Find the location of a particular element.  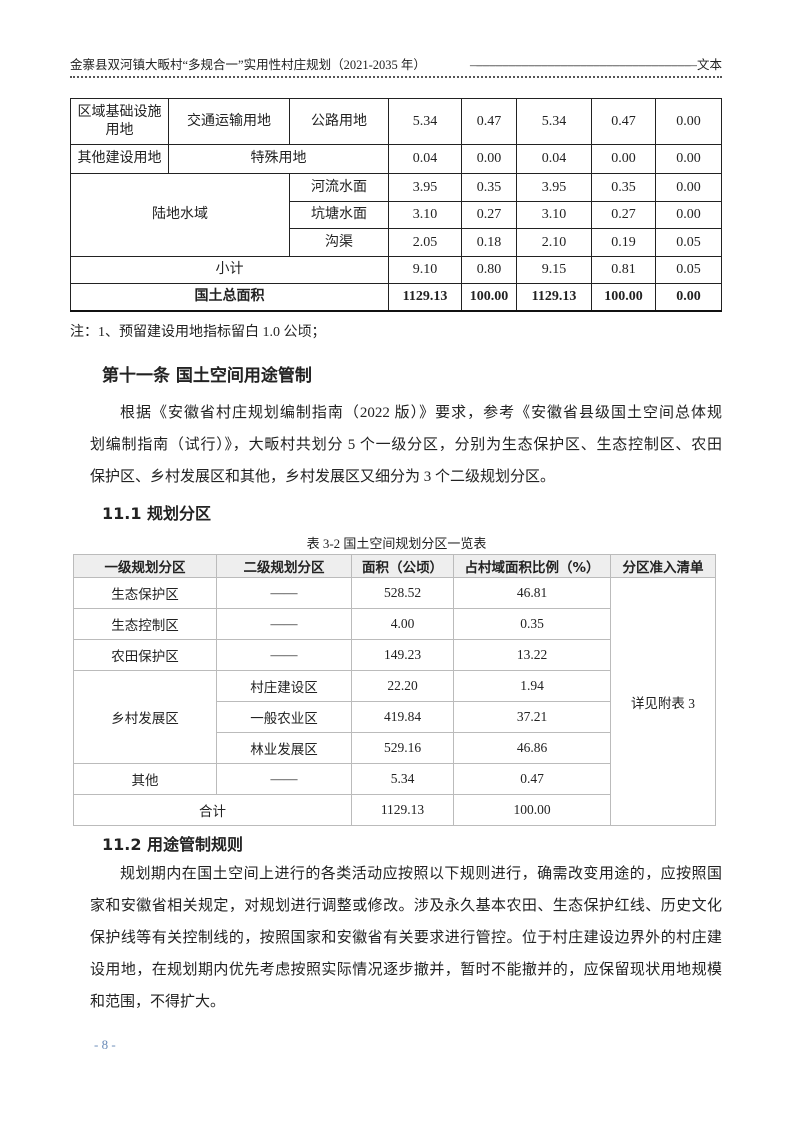

cell: 河流水面 is located at coordinates (339, 187).